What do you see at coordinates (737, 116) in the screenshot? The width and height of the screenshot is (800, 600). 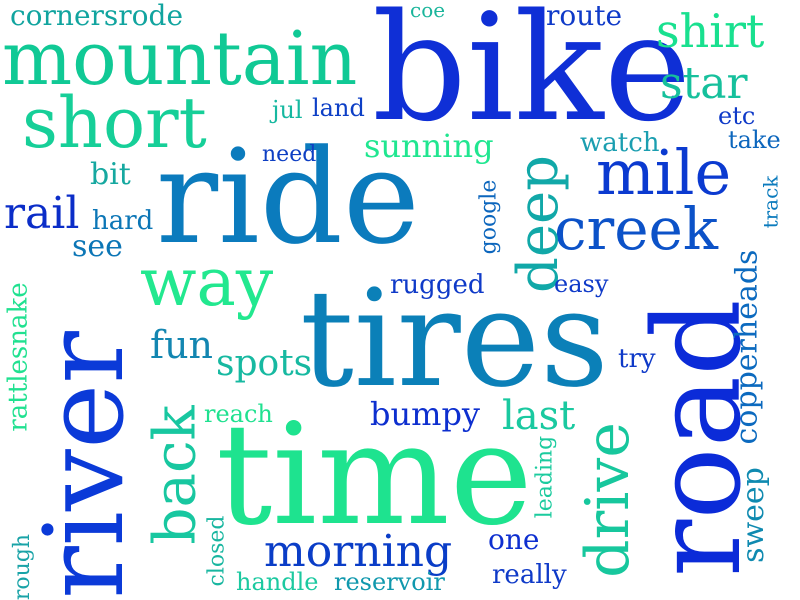 I see `word-etc: etc` at bounding box center [737, 116].